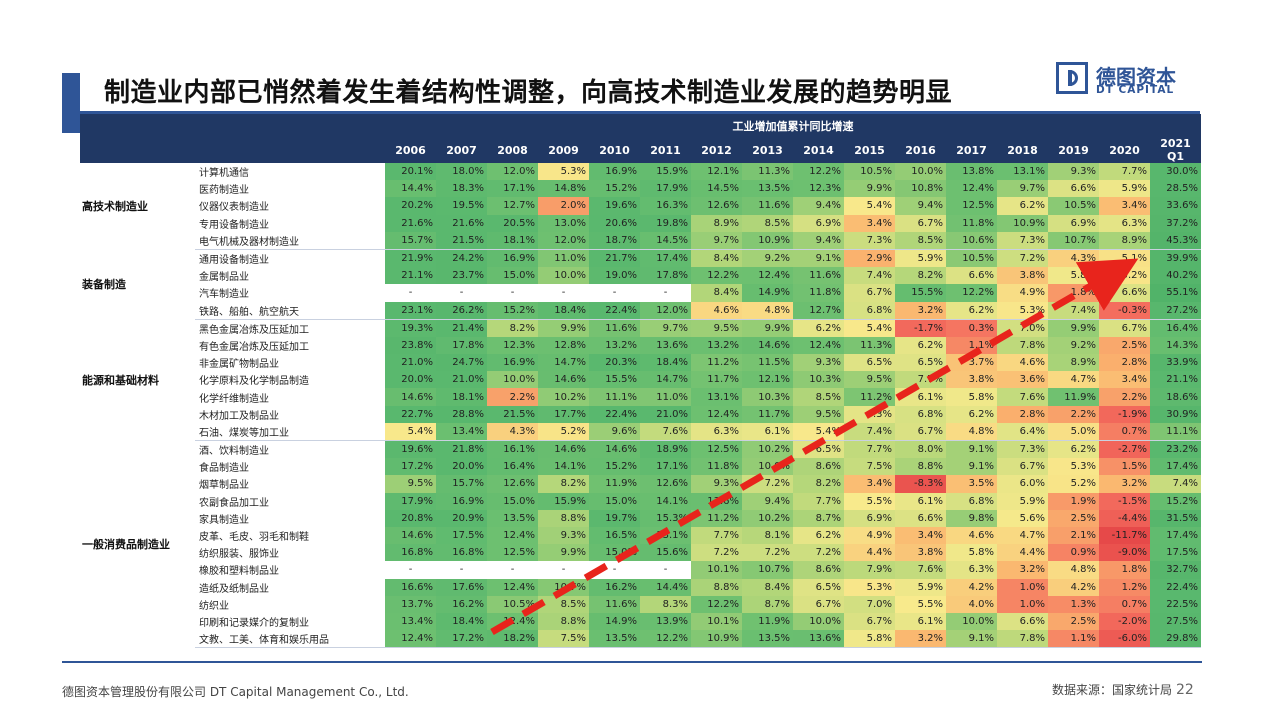  Describe the element at coordinates (716, 467) in the screenshot. I see `data-cell: 11.8%` at that location.